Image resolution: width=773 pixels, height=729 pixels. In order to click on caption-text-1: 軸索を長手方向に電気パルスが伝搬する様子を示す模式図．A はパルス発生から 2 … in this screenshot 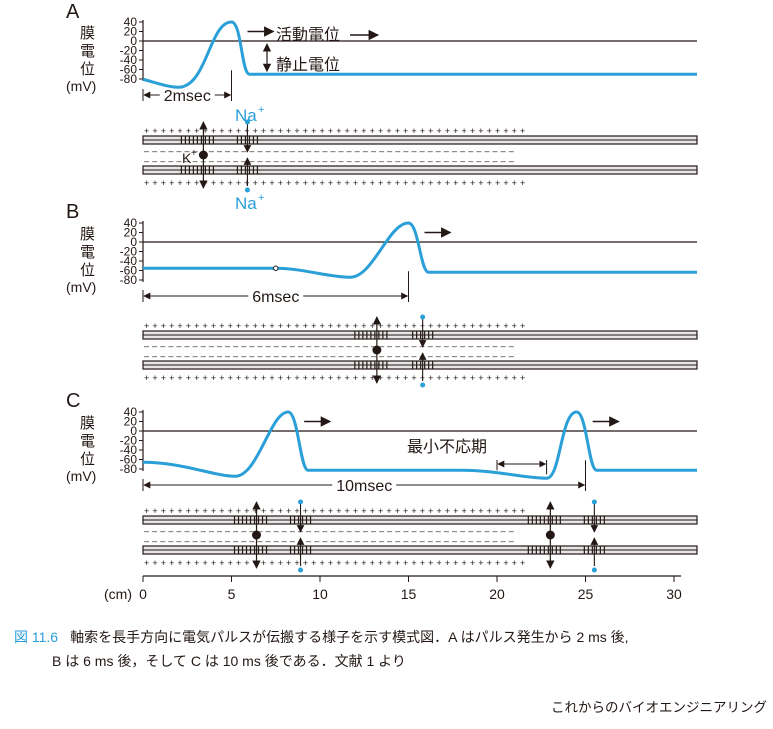, I will do `click(349, 637)`.